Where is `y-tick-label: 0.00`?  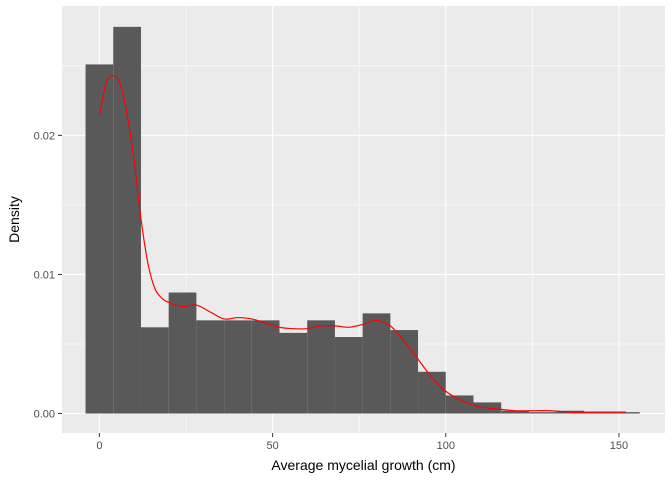
y-tick-label: 0.00 is located at coordinates (44, 415).